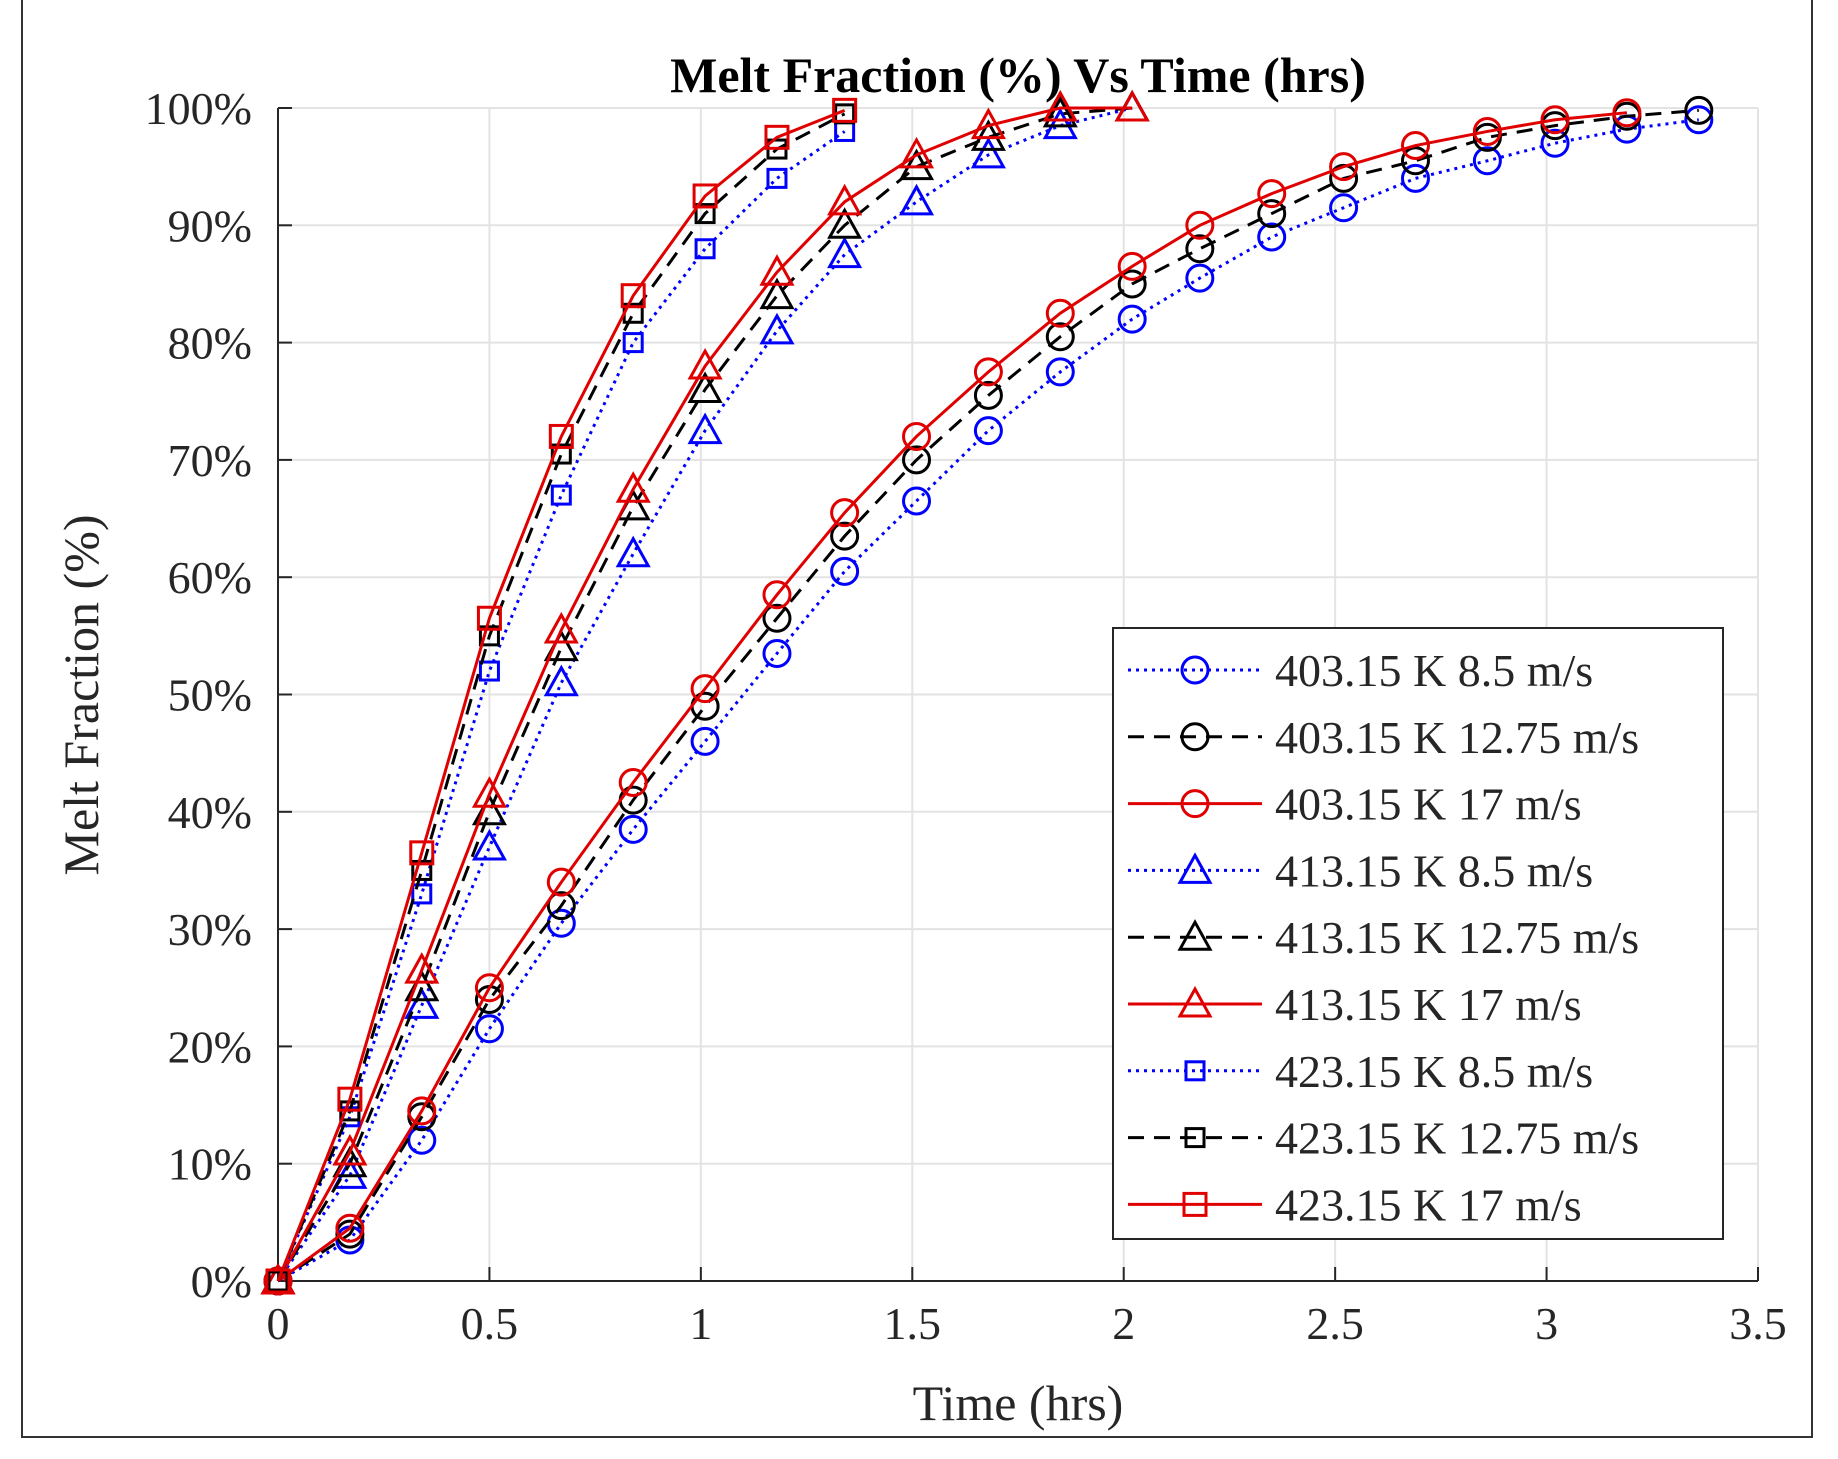 This screenshot has width=1838, height=1459. Describe the element at coordinates (1123, 1323) in the screenshot. I see `x-tick-label: 2` at that location.